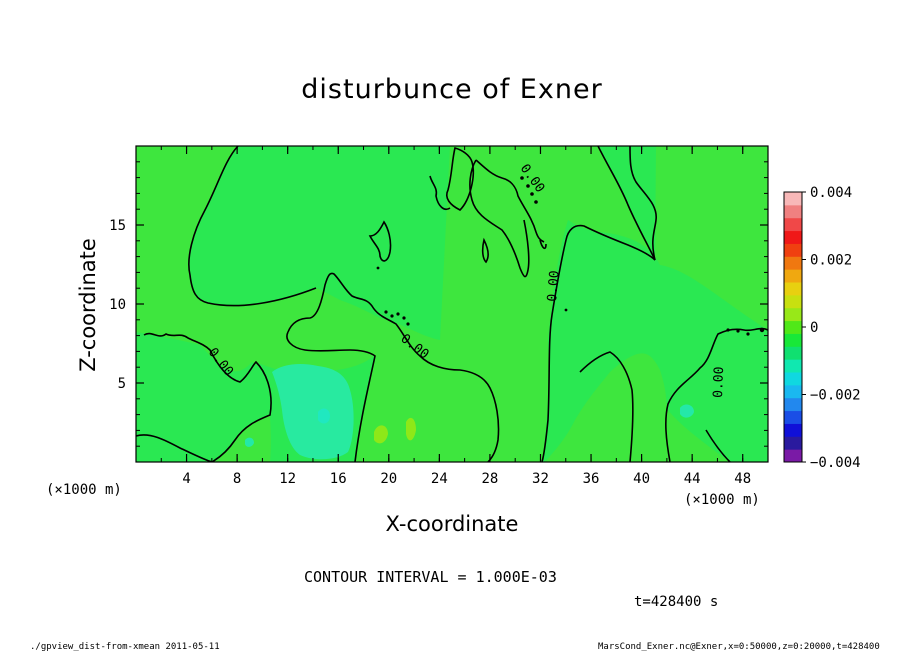 The height and width of the screenshot is (654, 904). What do you see at coordinates (430, 577) in the screenshot?
I see `contour-interval-text: CONTOUR INTERVAL = 1.000E-03` at bounding box center [430, 577].